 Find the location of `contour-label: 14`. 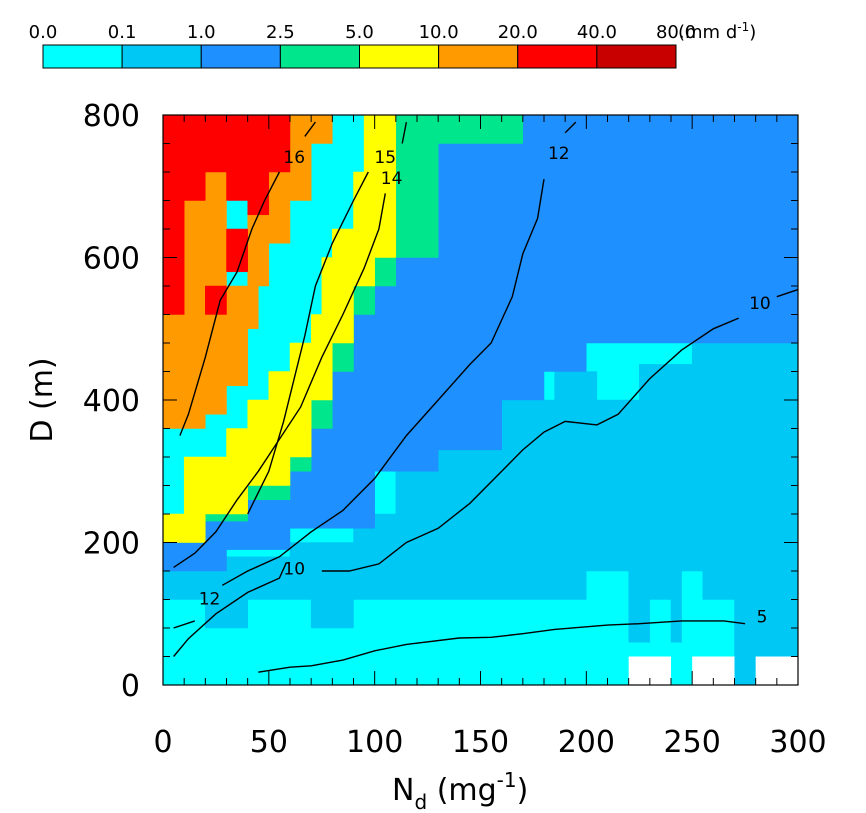

contour-label: 14 is located at coordinates (392, 179).